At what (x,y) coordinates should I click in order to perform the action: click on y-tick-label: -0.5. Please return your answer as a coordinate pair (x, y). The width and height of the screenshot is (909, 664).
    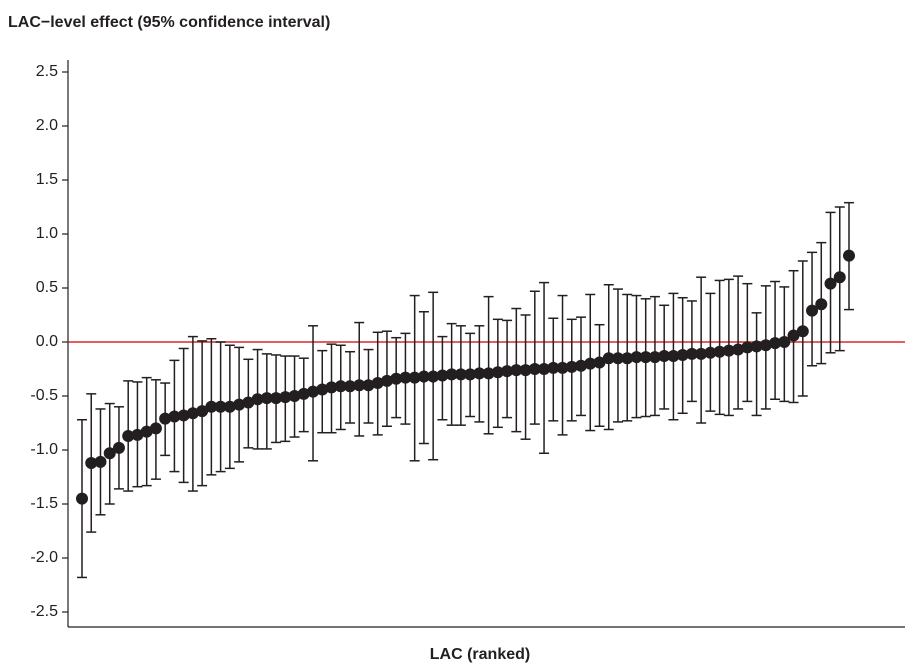
    Looking at the image, I should click on (44, 395).